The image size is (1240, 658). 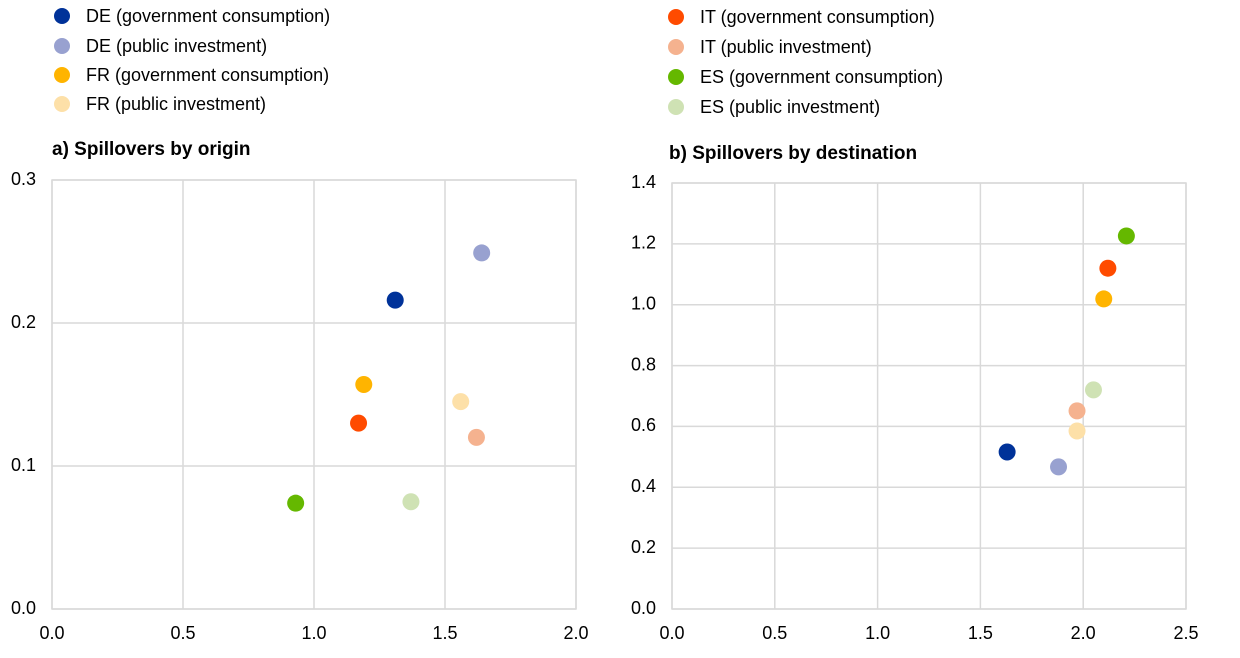 I want to click on y-tick-label: 0.3, so click(x=23, y=179).